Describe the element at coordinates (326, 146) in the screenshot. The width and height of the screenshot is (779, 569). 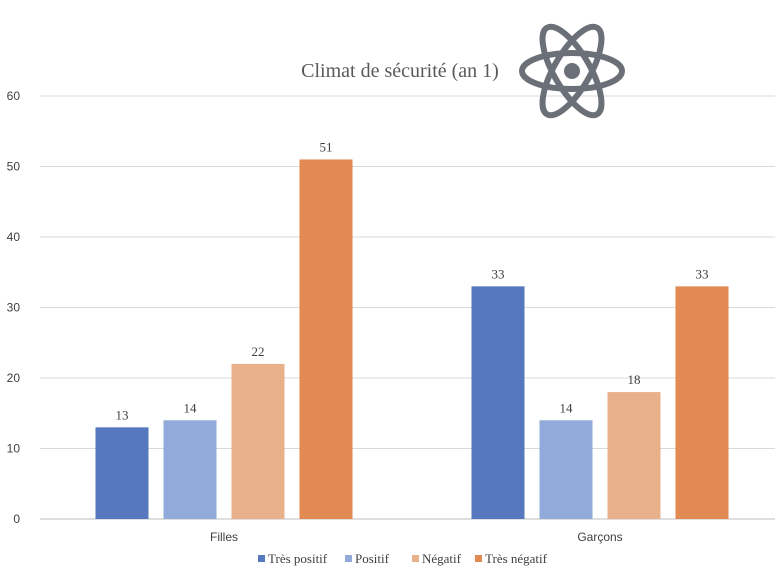
I see `data-label: 51` at that location.